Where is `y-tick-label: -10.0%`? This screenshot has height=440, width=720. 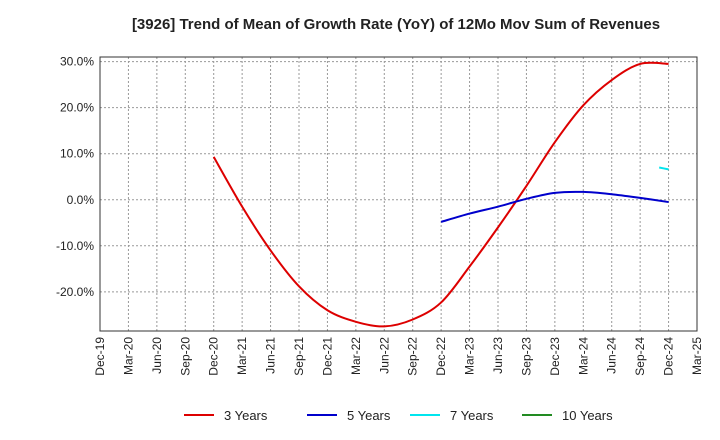
y-tick-label: -10.0% is located at coordinates (75, 246).